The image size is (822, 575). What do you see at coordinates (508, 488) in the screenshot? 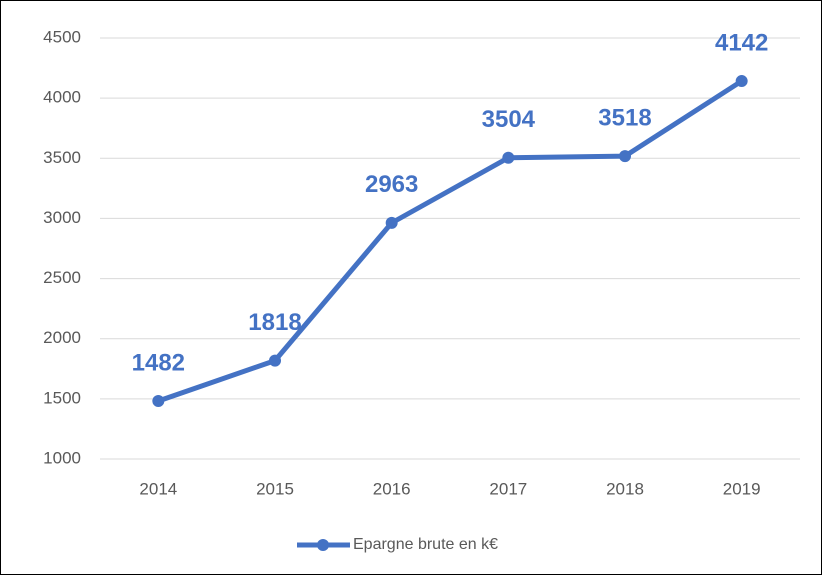
I see `x-tick-label: 2017` at bounding box center [508, 488].